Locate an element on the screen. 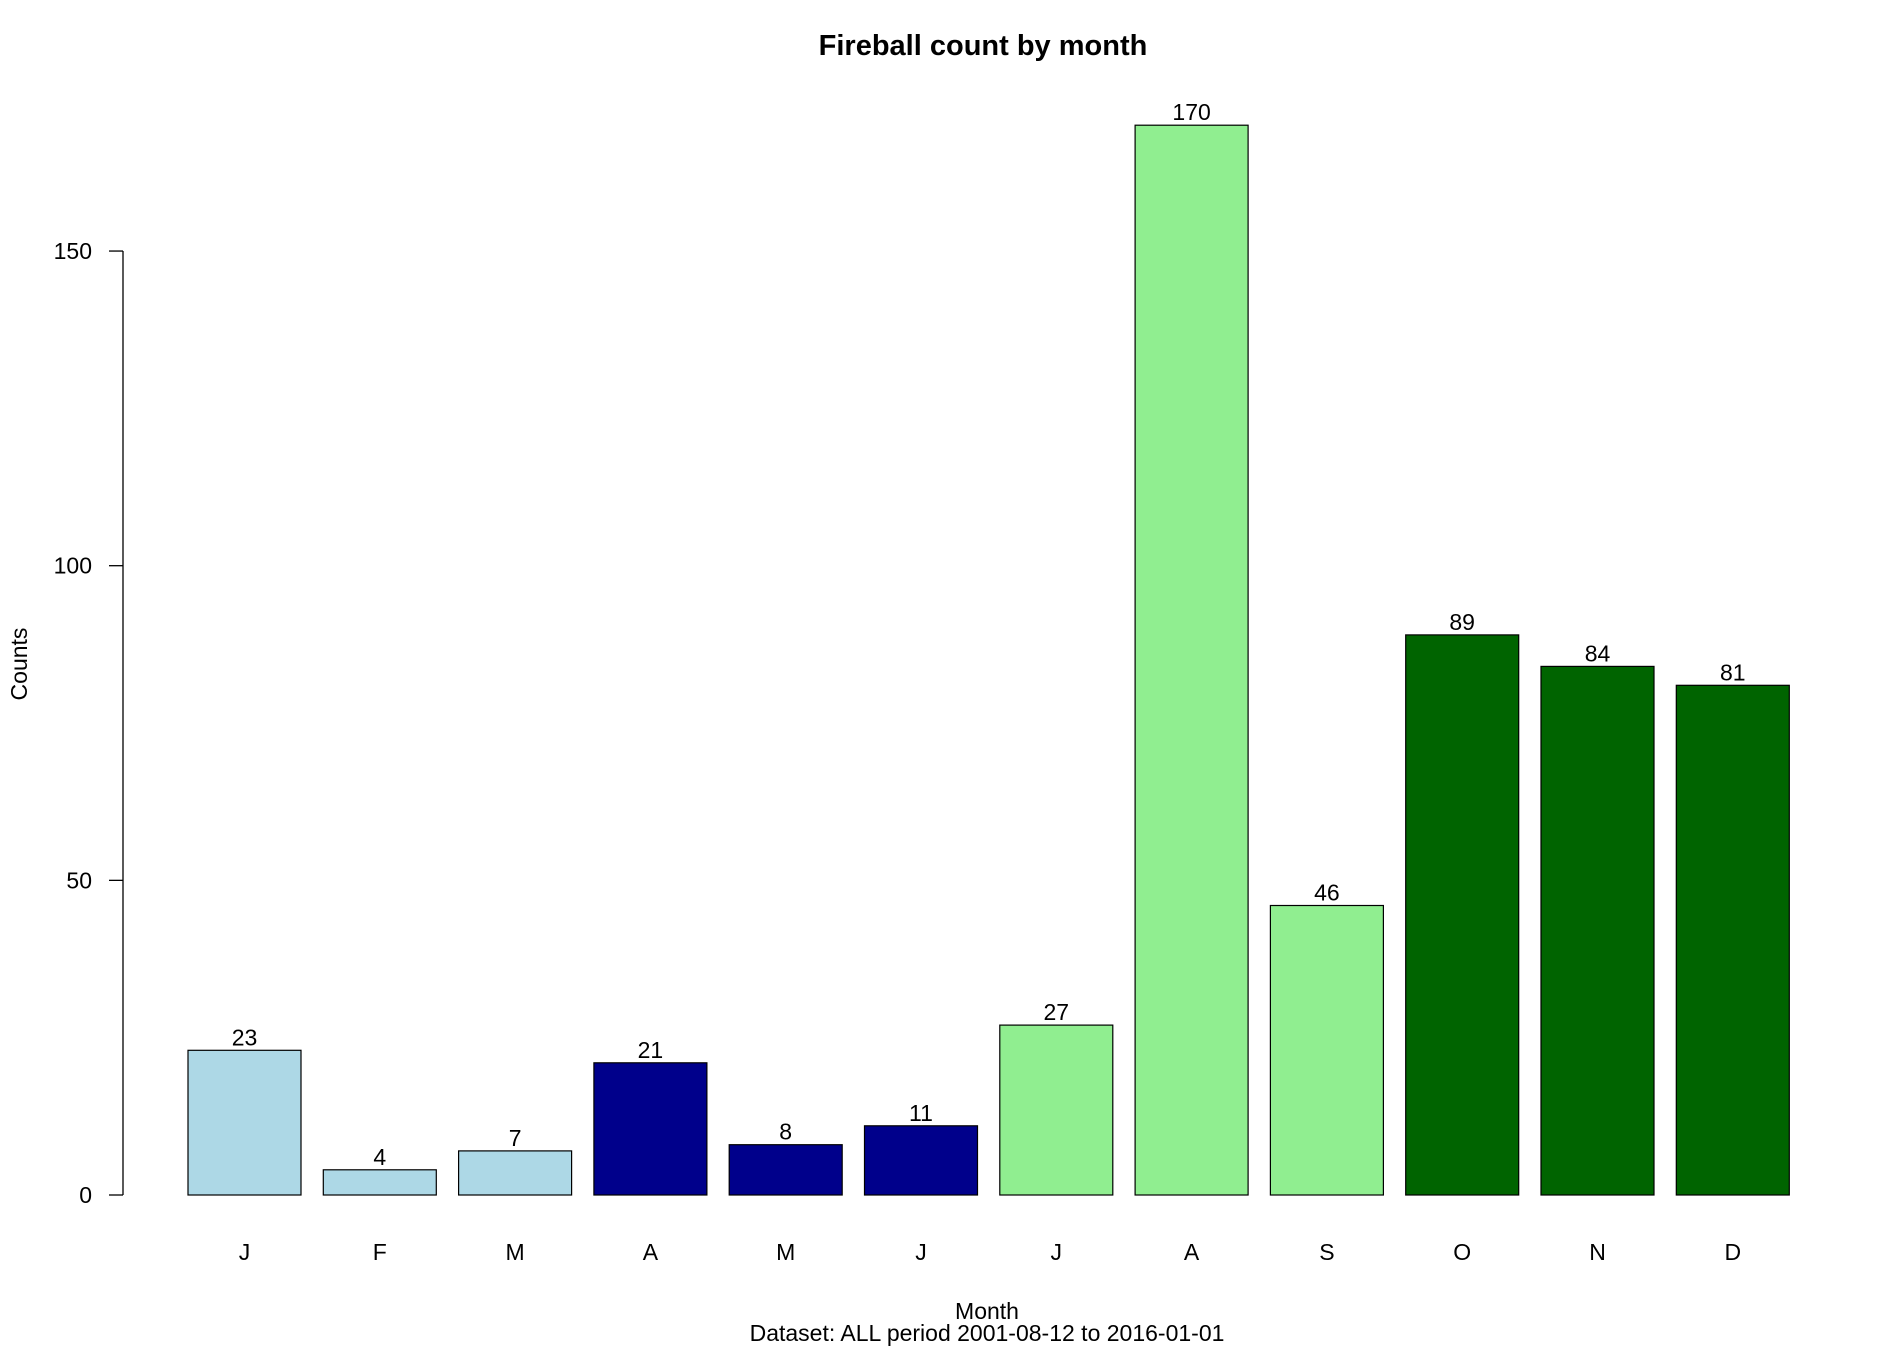 This screenshot has width=1900, height=1347. x-tick-label: O is located at coordinates (1462, 1252).